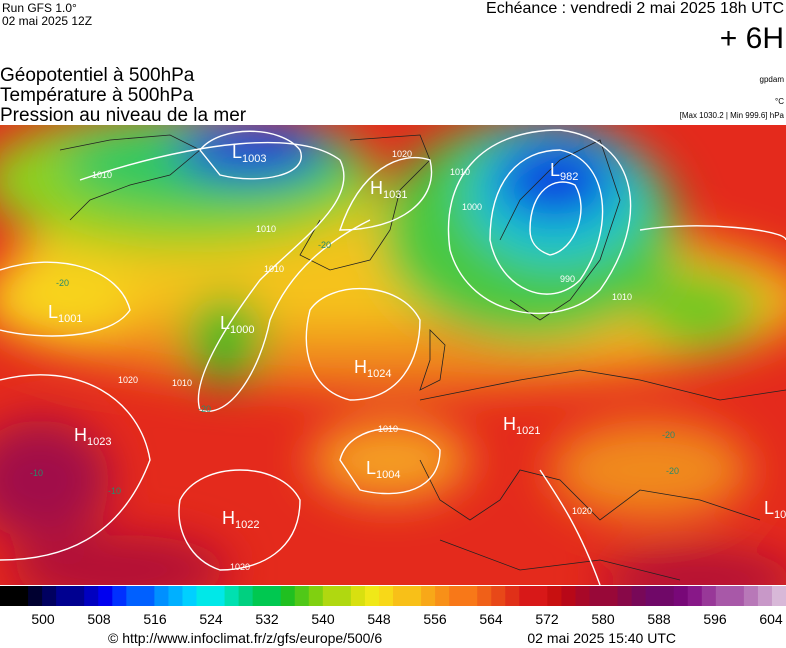 The height and width of the screenshot is (648, 786). What do you see at coordinates (70, 319) in the screenshot?
I see `center-value: 1001` at bounding box center [70, 319].